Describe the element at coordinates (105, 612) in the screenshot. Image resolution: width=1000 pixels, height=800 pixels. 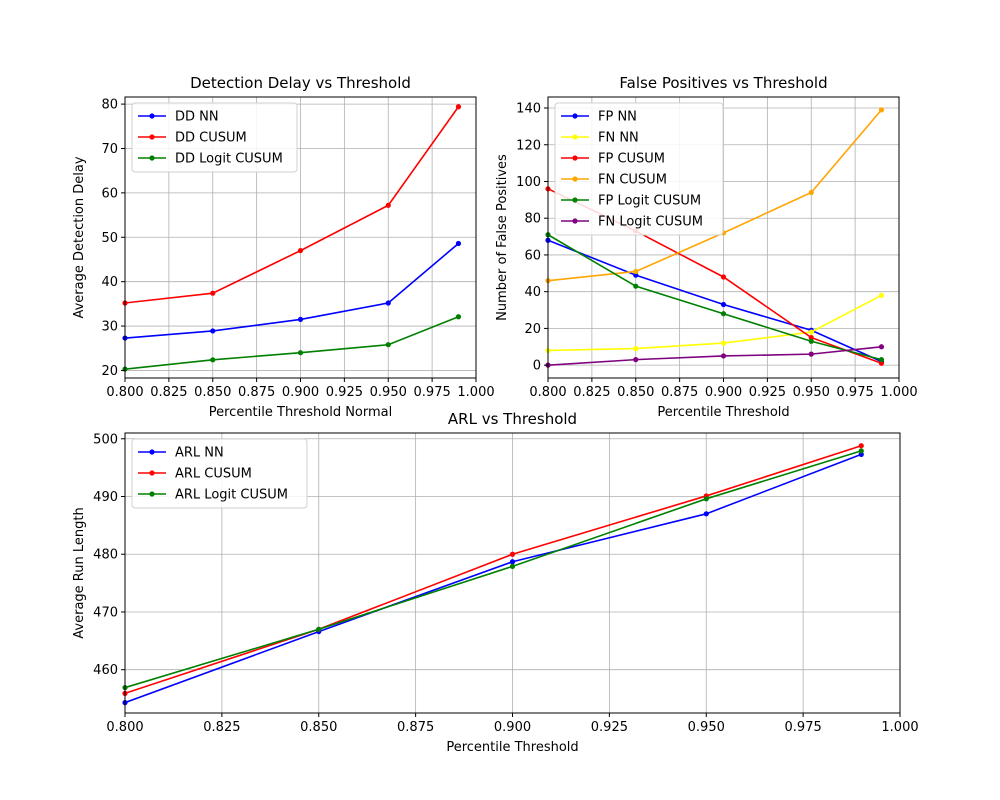
I see `arl-y-tick-label: 470` at that location.